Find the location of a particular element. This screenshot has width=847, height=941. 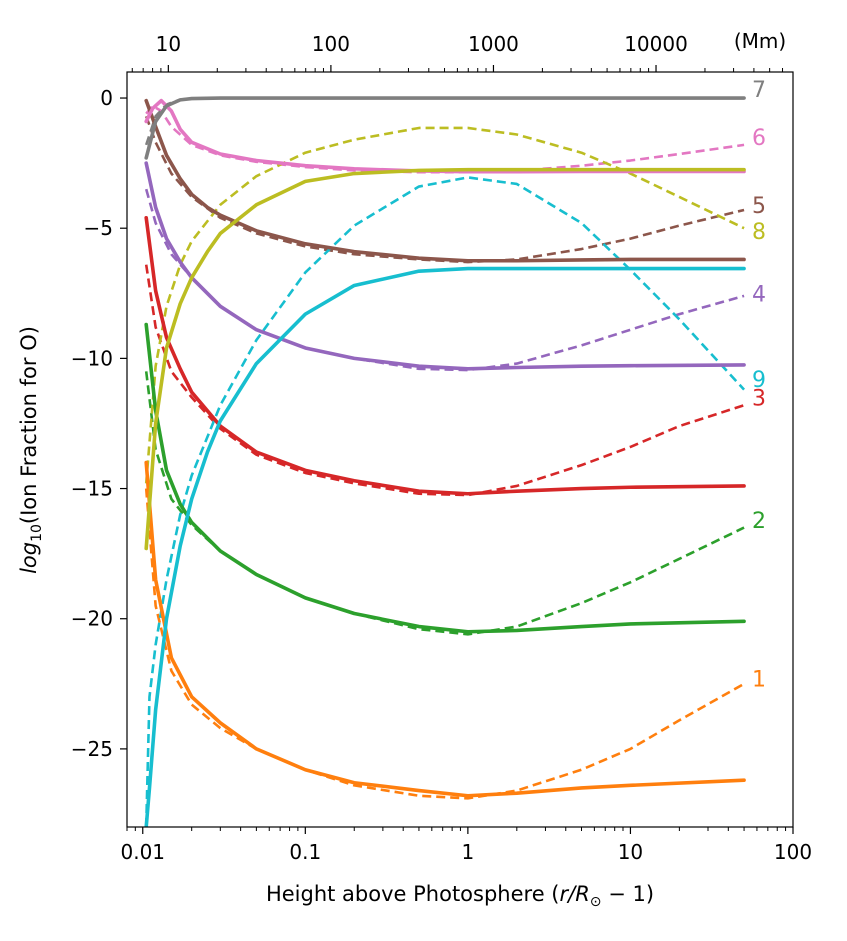

y-tick-label: −5 is located at coordinates (98, 228).